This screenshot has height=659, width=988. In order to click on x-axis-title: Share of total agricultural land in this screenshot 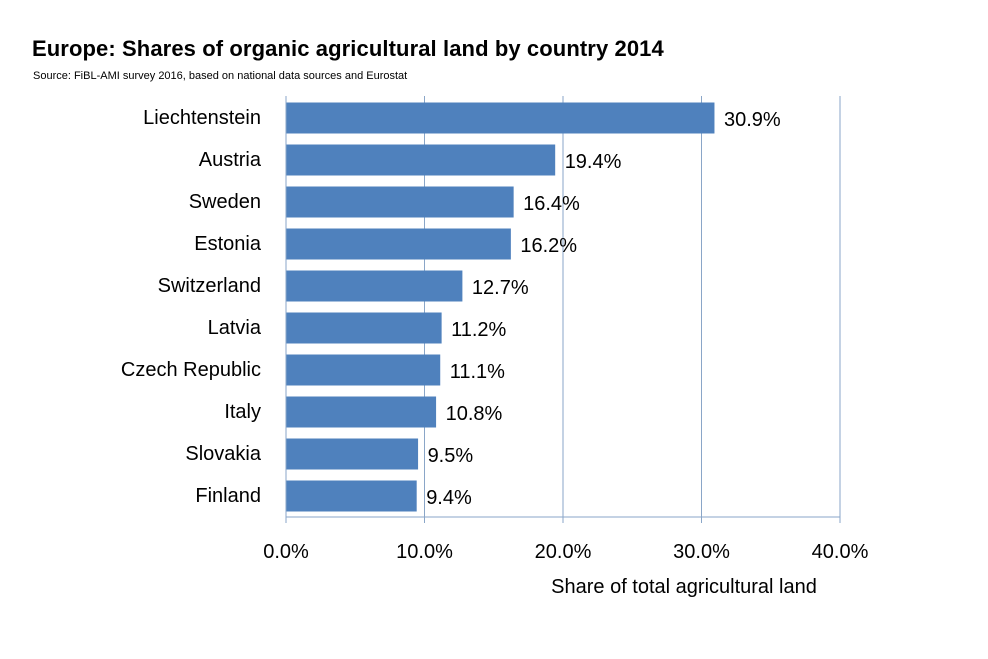, I will do `click(684, 587)`.